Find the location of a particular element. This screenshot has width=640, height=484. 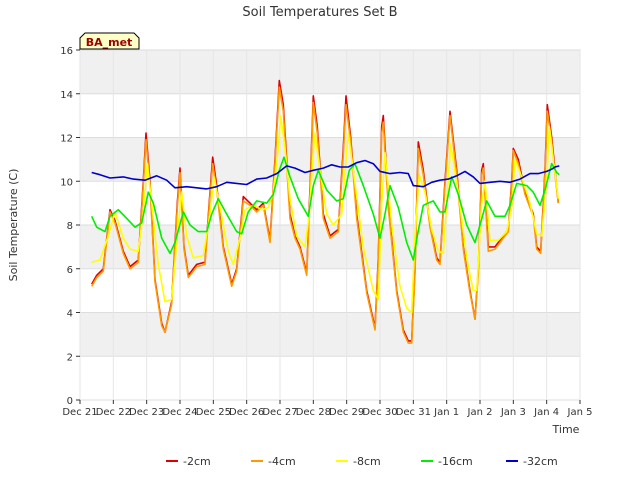

x-tick-label: Jan 5 is located at coordinates (580, 412).